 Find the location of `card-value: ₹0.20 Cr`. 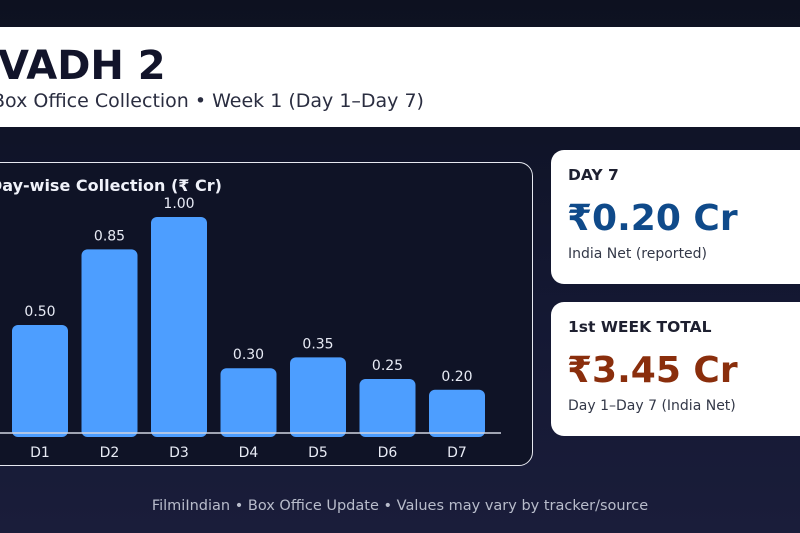

card-value: ₹0.20 Cr is located at coordinates (652, 218).